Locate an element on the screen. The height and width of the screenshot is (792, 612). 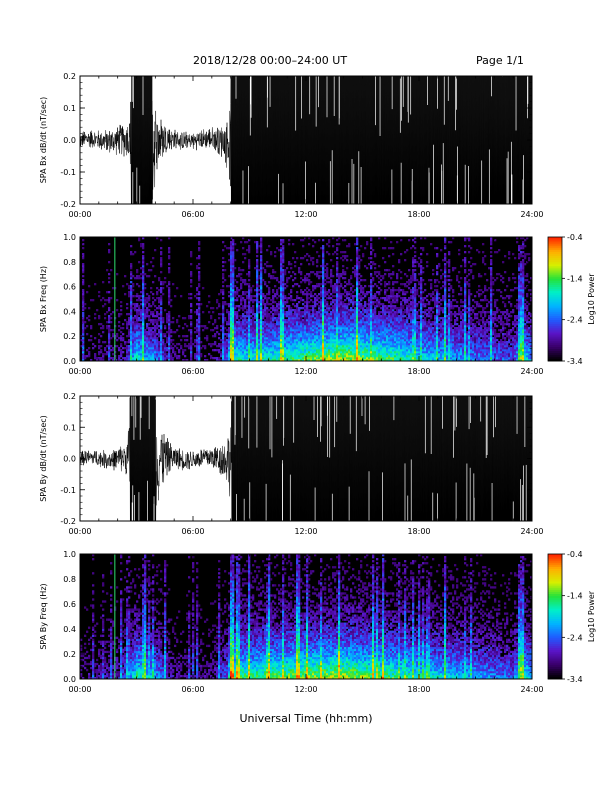
bx-spectrogram-plot-area is located at coordinates (306, 299).